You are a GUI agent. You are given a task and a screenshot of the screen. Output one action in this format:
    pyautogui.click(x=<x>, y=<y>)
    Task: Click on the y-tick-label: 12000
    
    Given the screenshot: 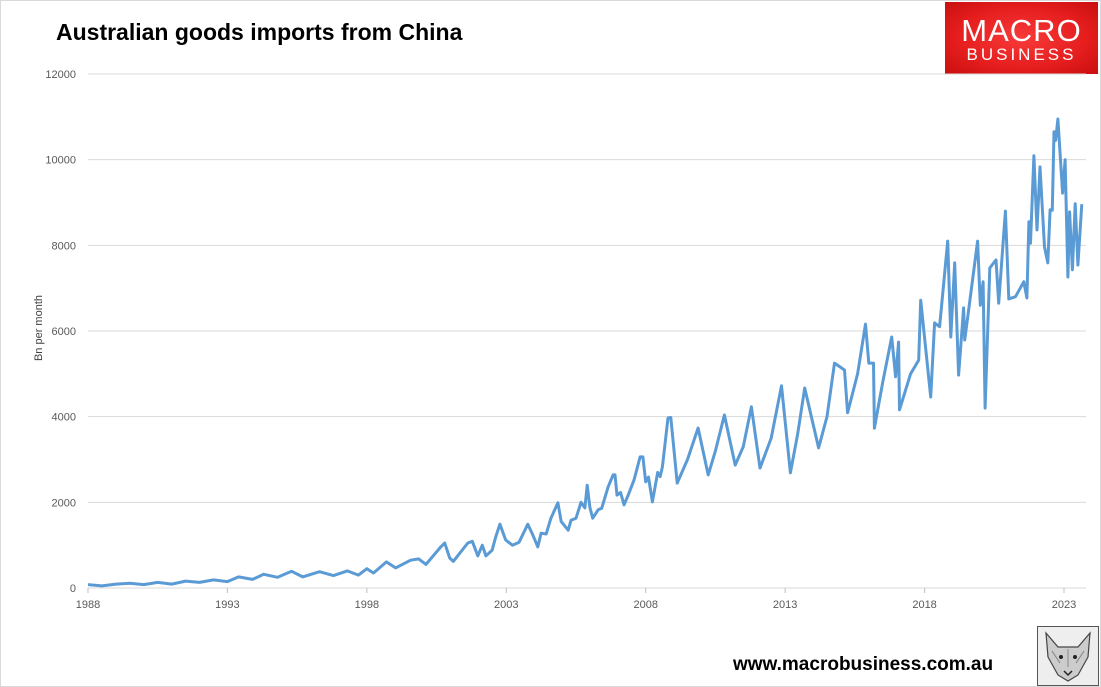 What is the action you would take?
    pyautogui.click(x=60, y=75)
    